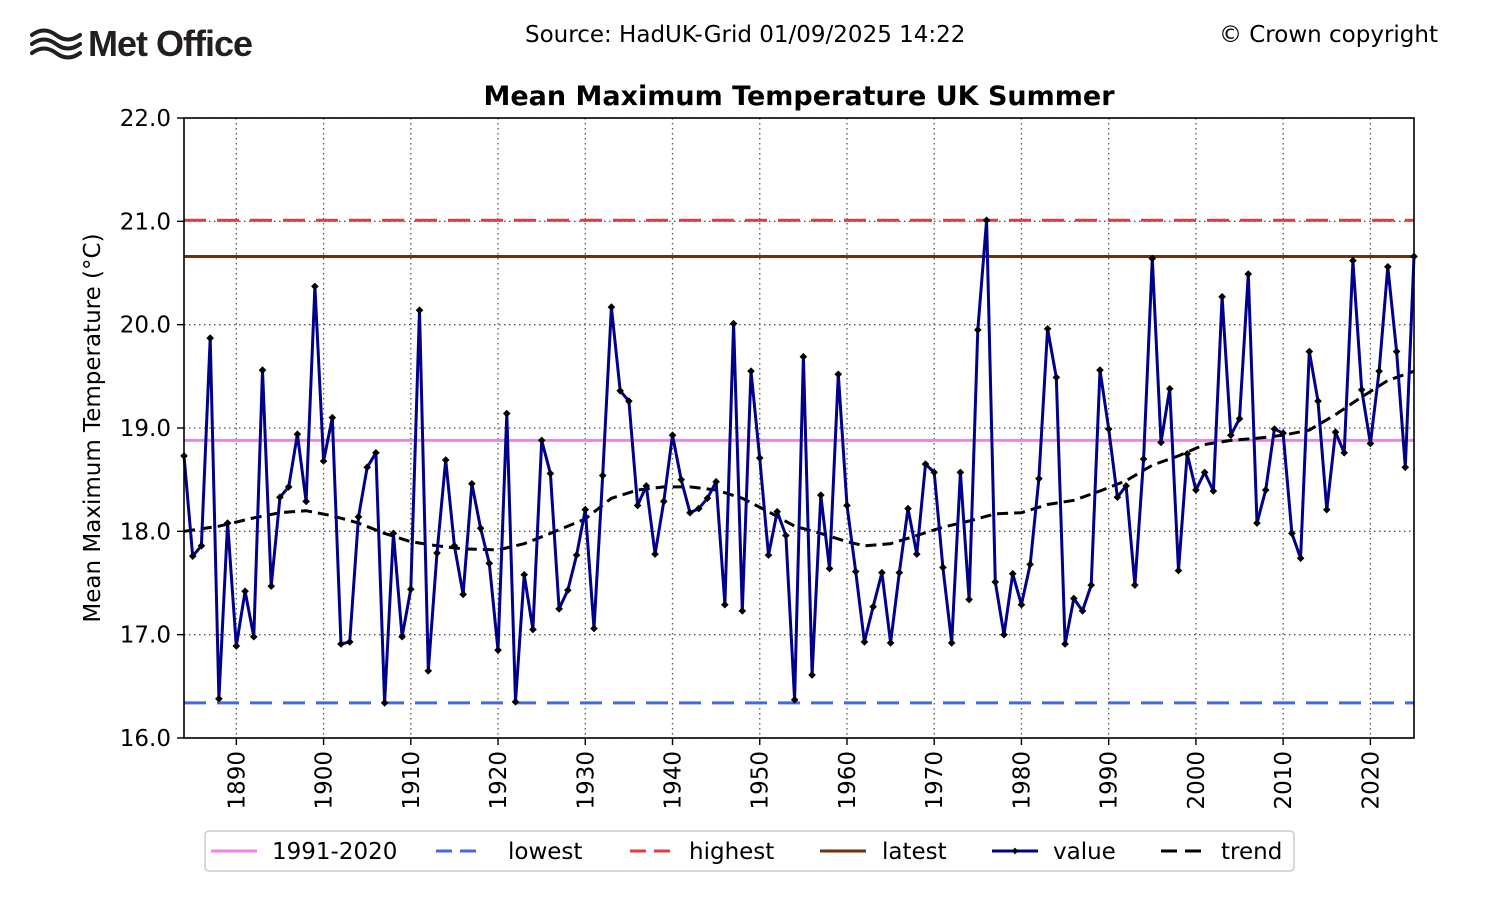 This screenshot has width=1500, height=900. Describe the element at coordinates (935, 780) in the screenshot. I see `x-tick-label: 1970` at that location.